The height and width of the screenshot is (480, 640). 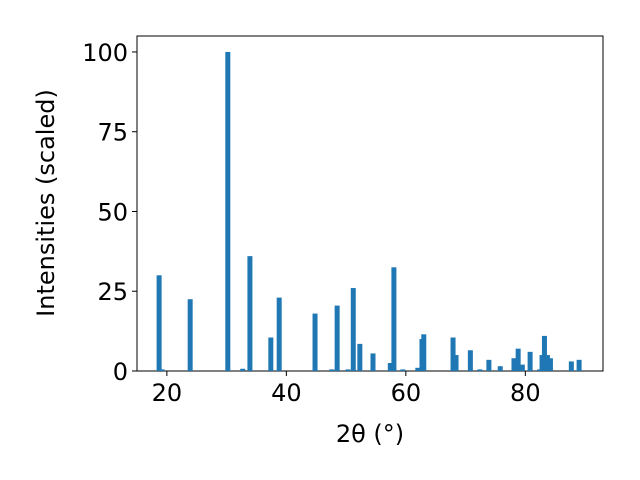 I want to click on x-tick-label: 80, so click(x=525, y=393).